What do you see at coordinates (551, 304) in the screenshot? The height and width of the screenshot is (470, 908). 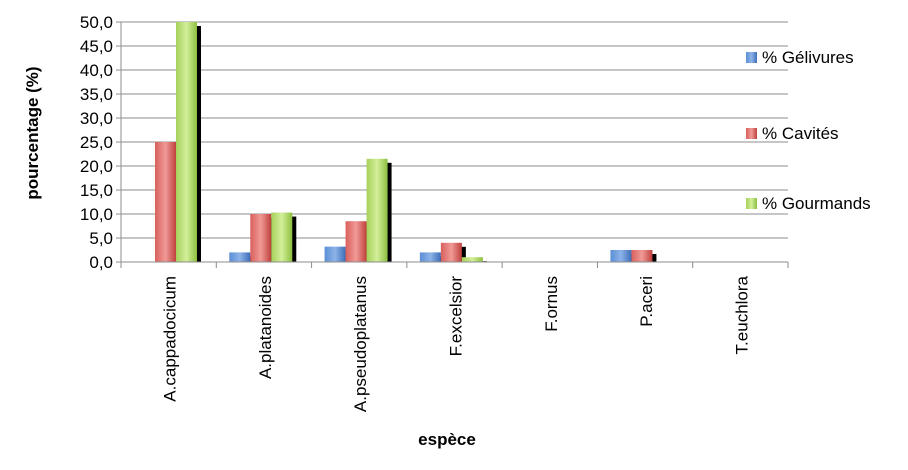 I see `x-category-label: F.ornus` at bounding box center [551, 304].